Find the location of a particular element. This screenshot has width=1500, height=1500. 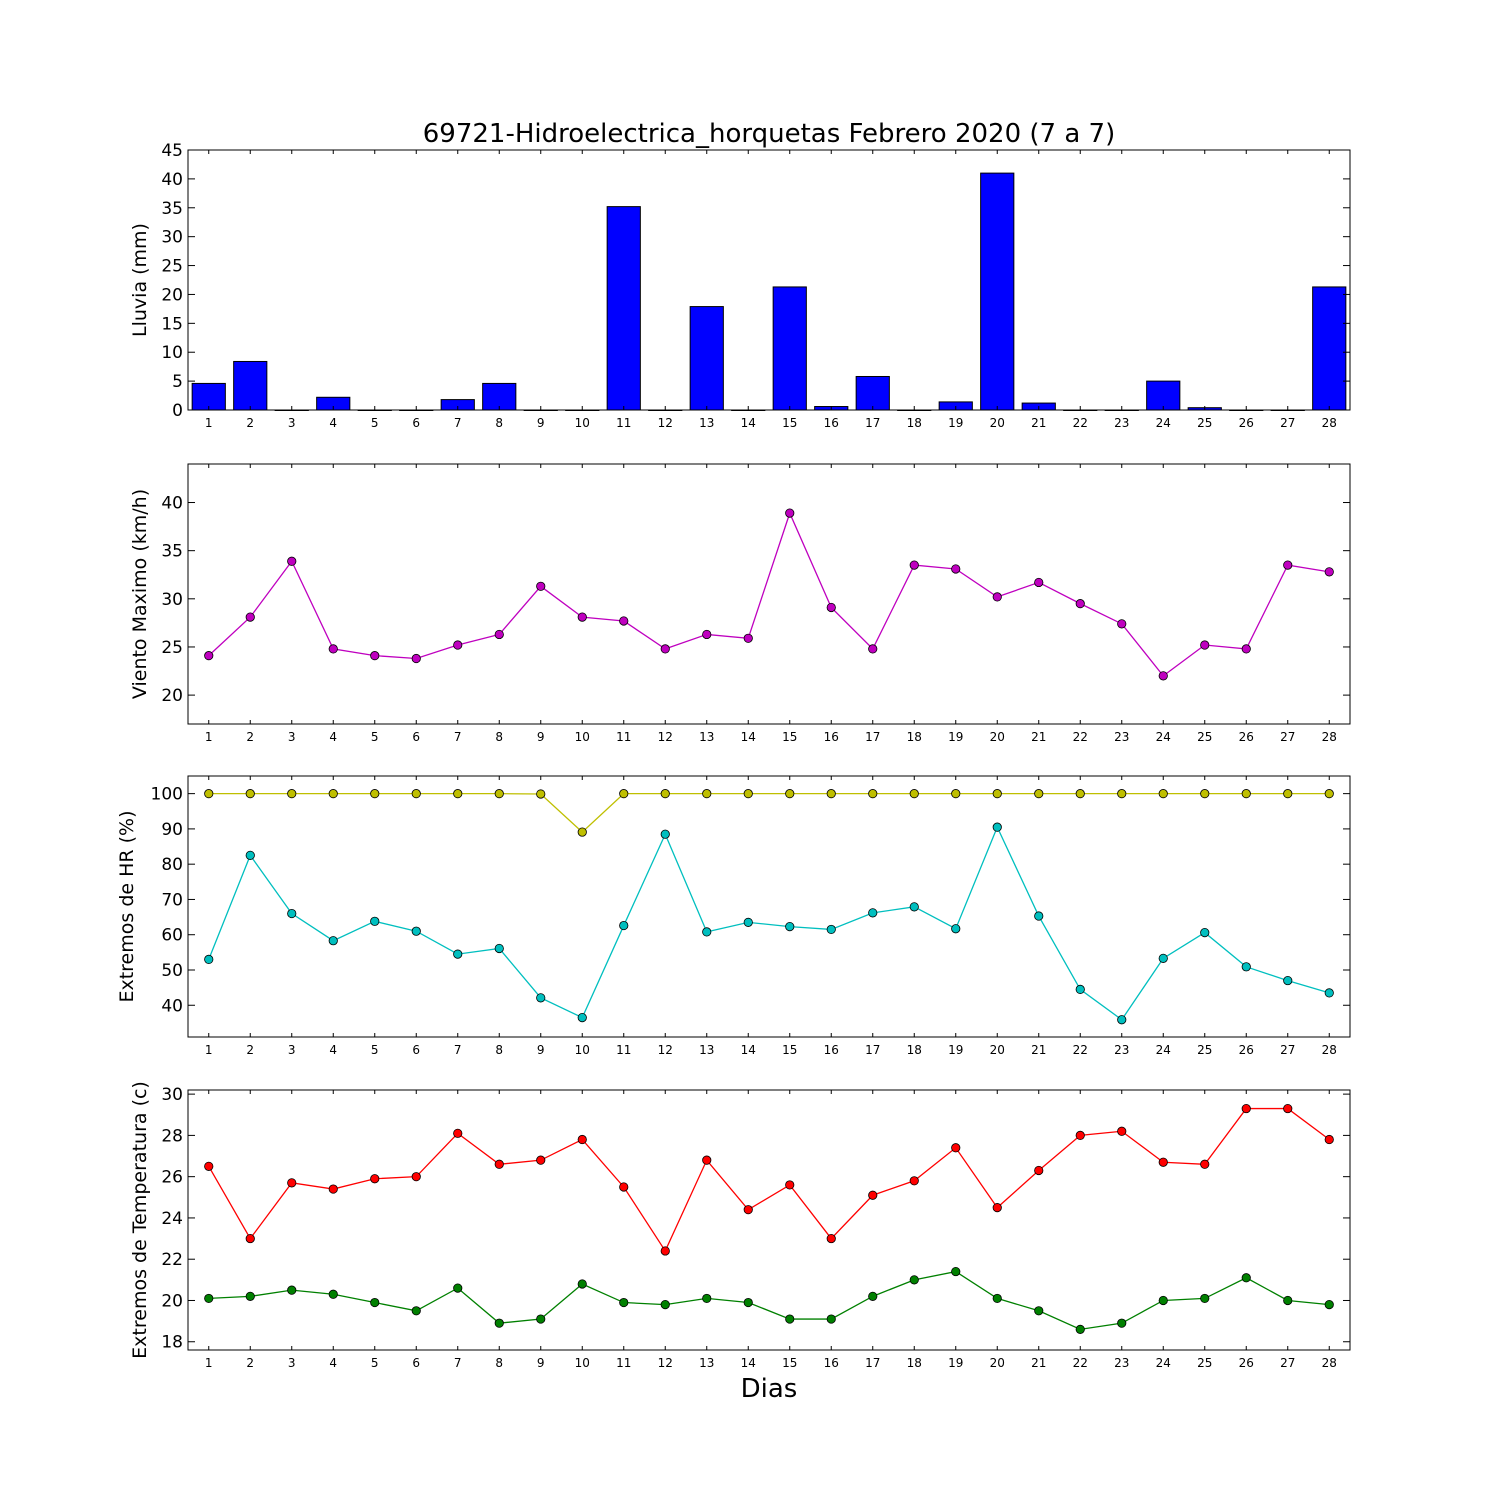

x-tick-label: 3 is located at coordinates (292, 1363).